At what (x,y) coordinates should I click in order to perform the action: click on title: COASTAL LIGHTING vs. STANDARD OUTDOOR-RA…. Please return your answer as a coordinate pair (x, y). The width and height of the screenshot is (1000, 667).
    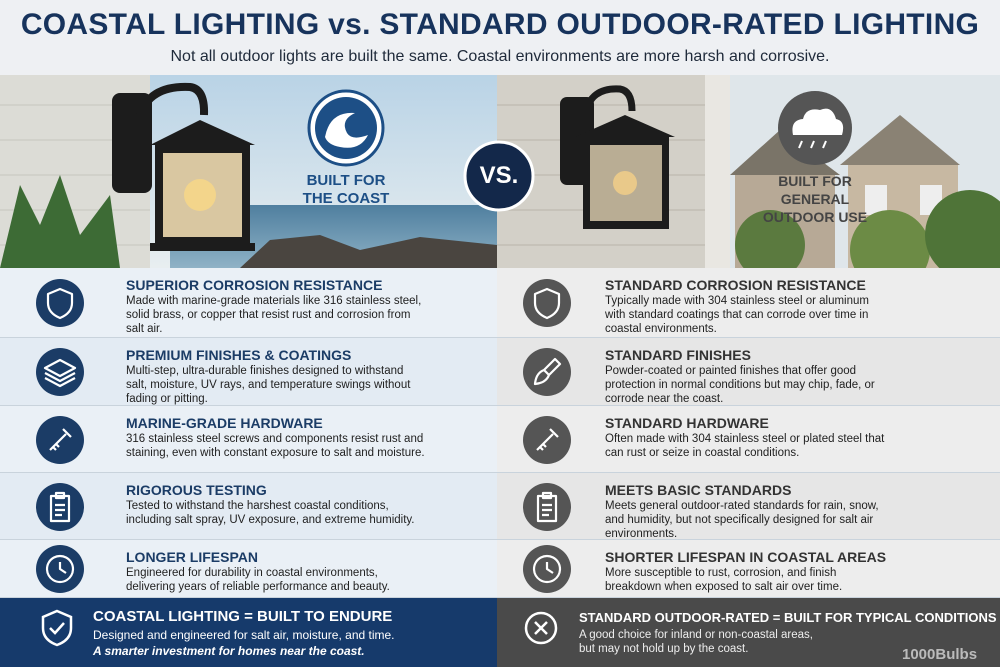
    Looking at the image, I should click on (500, 24).